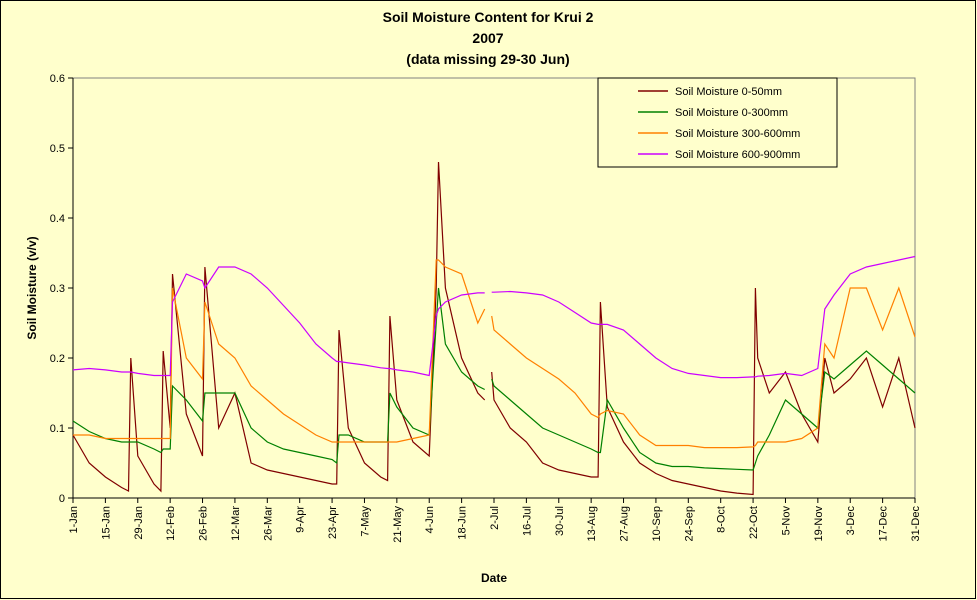 This screenshot has width=977, height=600. Describe the element at coordinates (57, 359) in the screenshot. I see `y-tick-label: 0.2` at that location.